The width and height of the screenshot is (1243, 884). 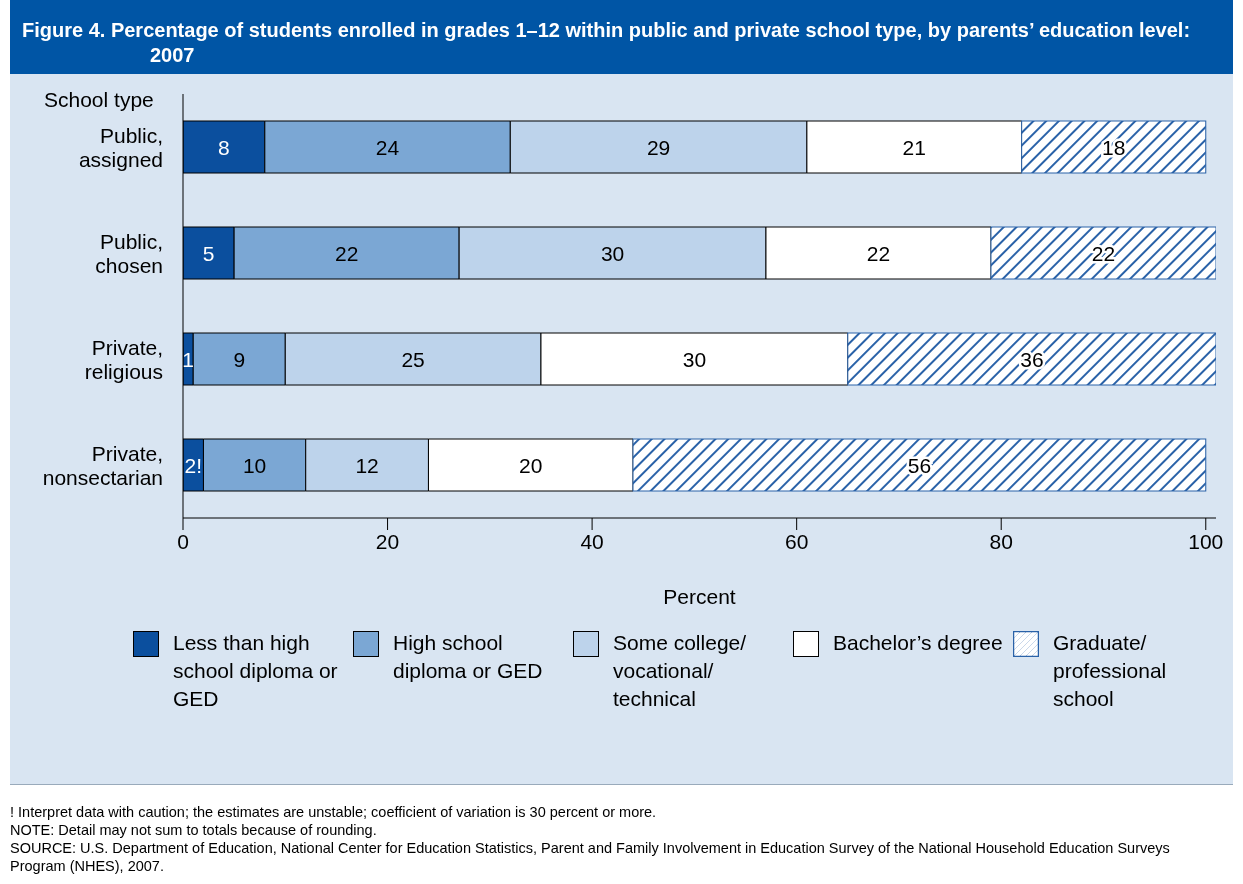 What do you see at coordinates (99, 100) in the screenshot?
I see `y-axis-title: School type` at bounding box center [99, 100].